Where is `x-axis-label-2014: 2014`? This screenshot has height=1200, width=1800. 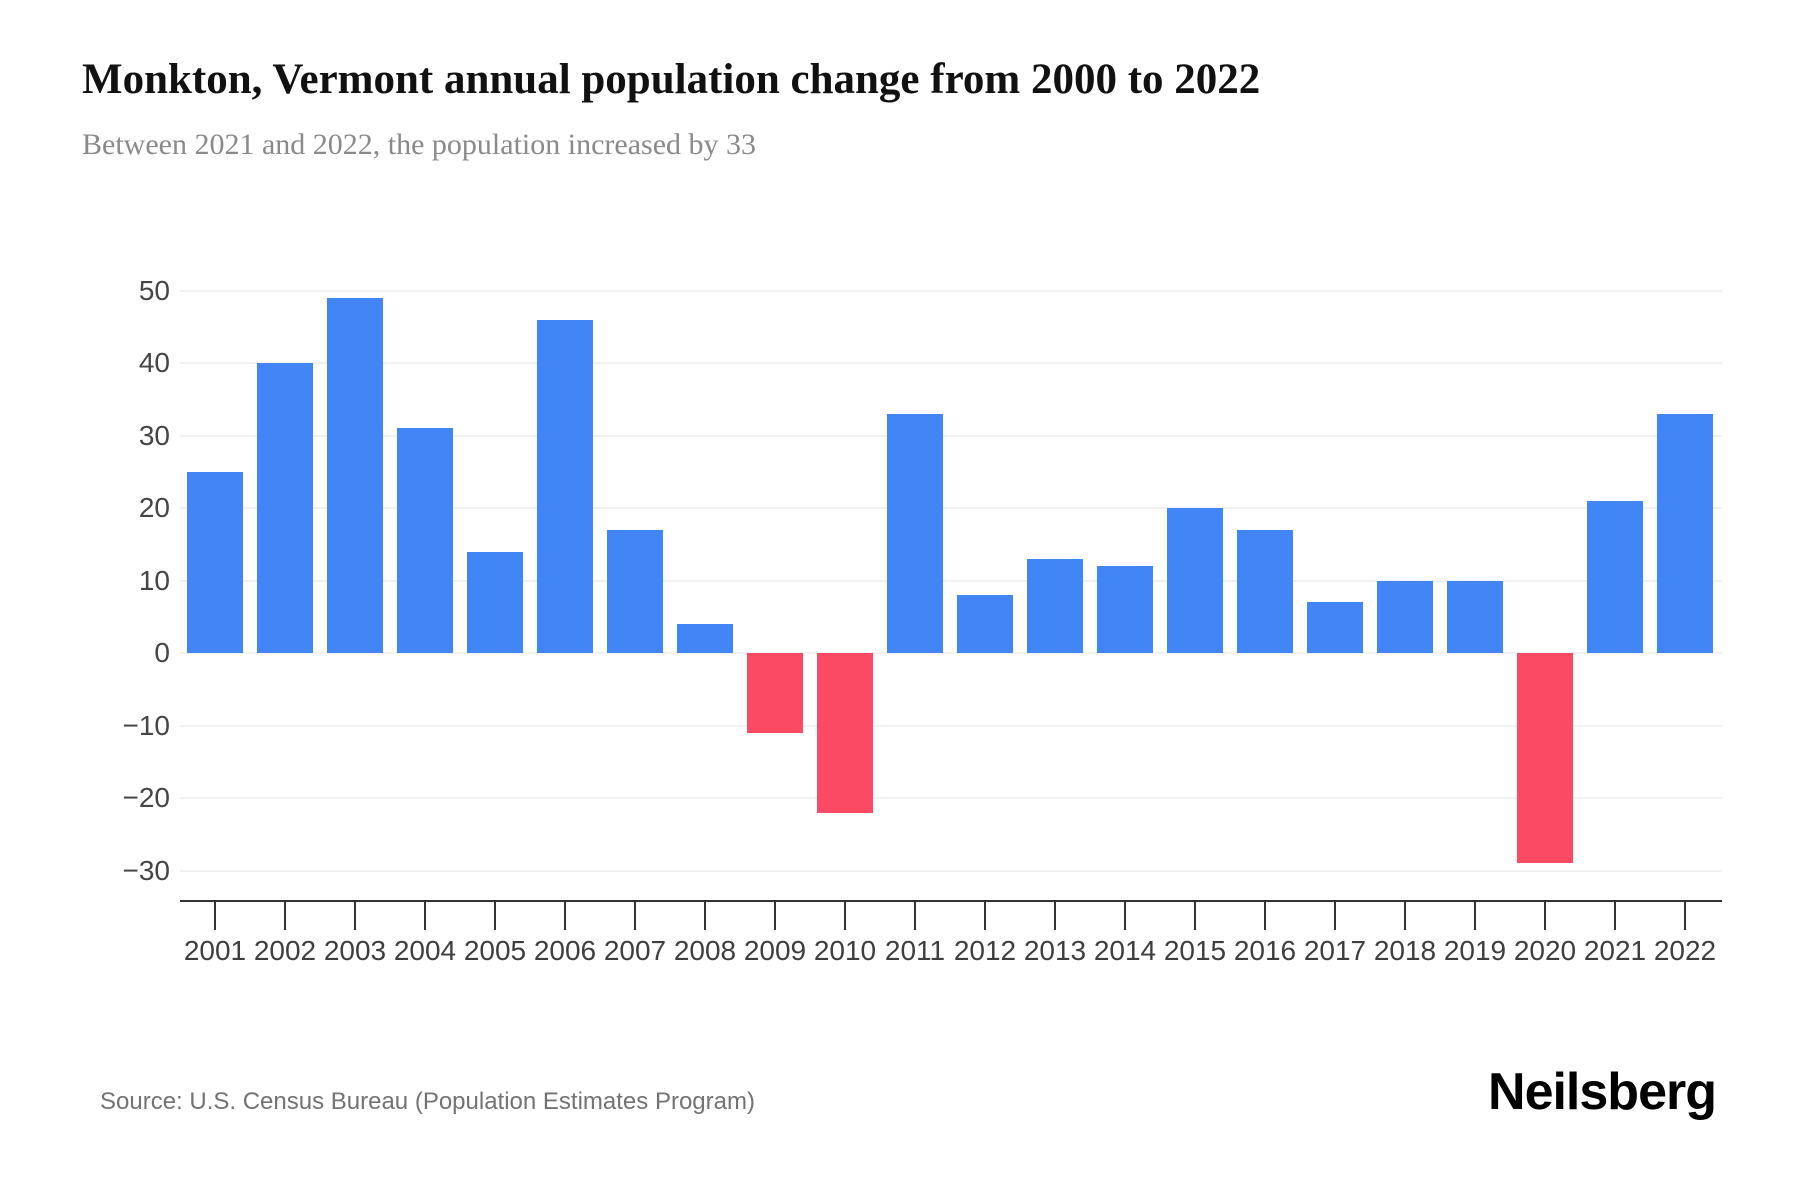
x-axis-label-2014: 2014 is located at coordinates (1125, 950).